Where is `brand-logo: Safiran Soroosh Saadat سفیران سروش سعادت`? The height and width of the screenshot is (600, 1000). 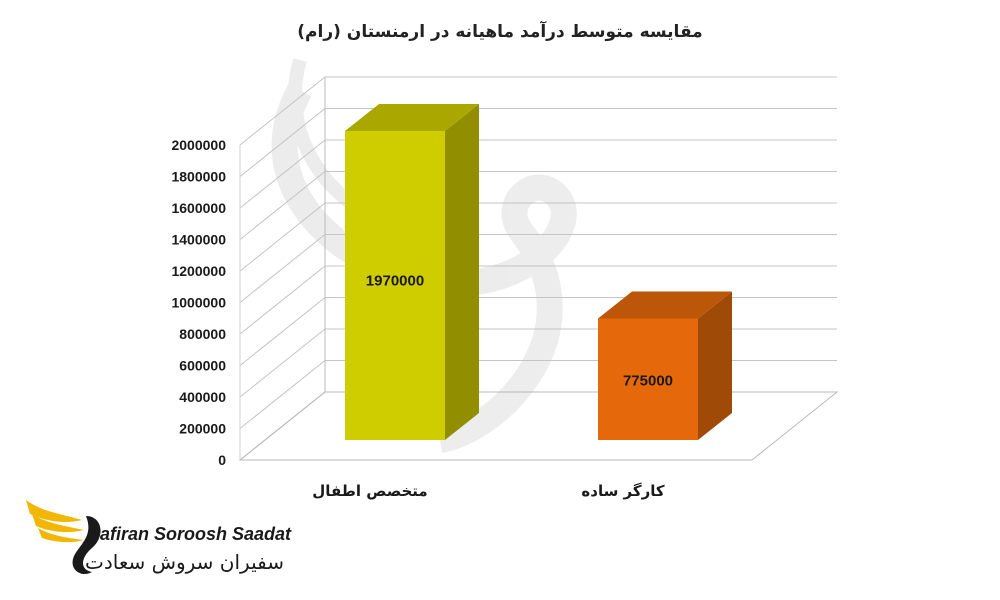 brand-logo: Safiran Soroosh Saadat سفیران سروش سعادت is located at coordinates (162, 537).